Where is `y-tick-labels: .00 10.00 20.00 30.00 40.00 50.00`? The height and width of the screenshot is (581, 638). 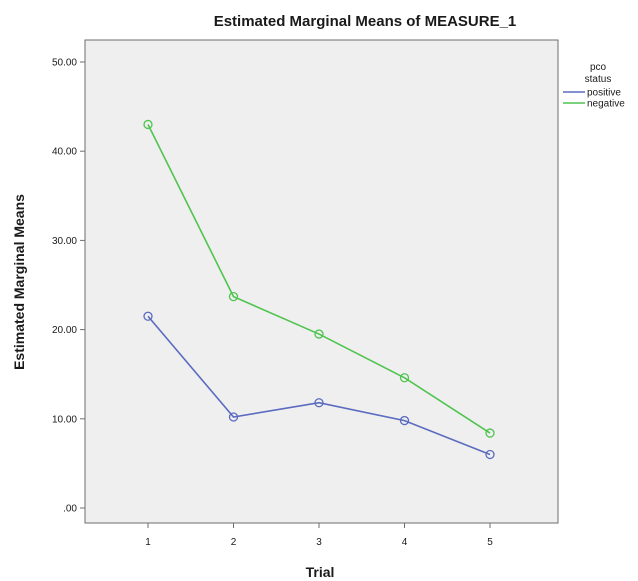 y-tick-labels: .00 10.00 20.00 30.00 40.00 50.00 is located at coordinates (68, 286).